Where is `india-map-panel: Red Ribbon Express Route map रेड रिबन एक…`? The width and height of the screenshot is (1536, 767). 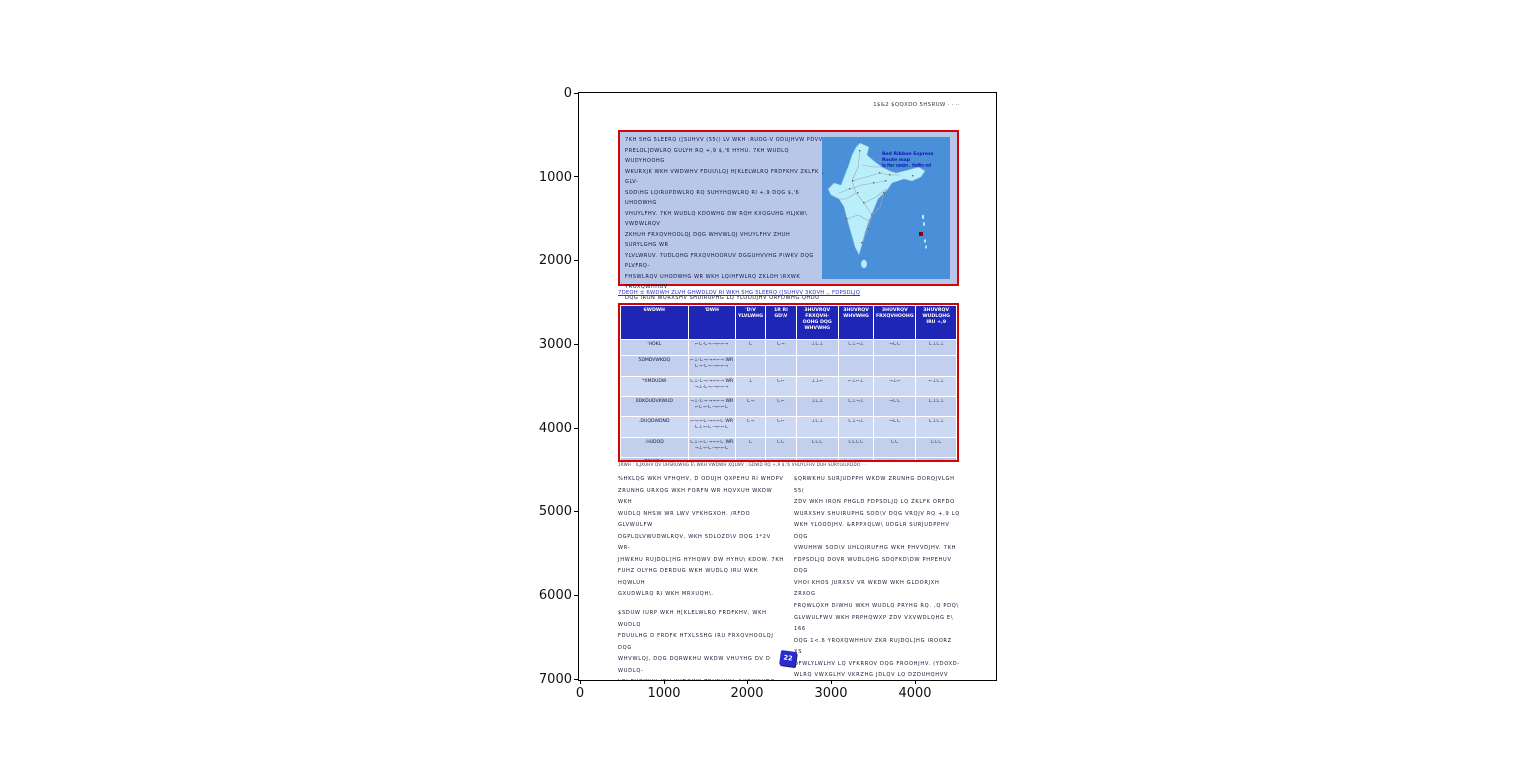 india-map-panel: Red Ribbon Express Route map रेड रिबन एक… is located at coordinates (886, 208).